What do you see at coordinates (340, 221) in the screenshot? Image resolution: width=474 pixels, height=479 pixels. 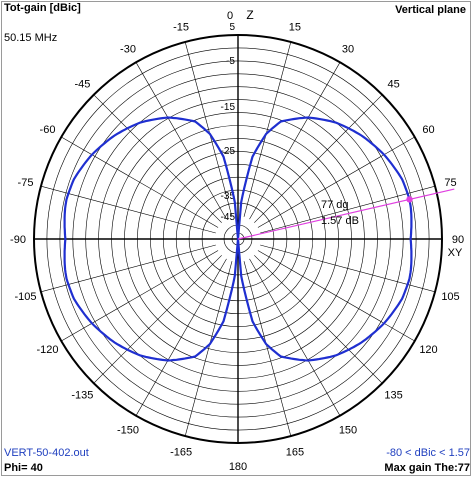 I see `max-gain-value-label: 1.57 dB` at bounding box center [340, 221].